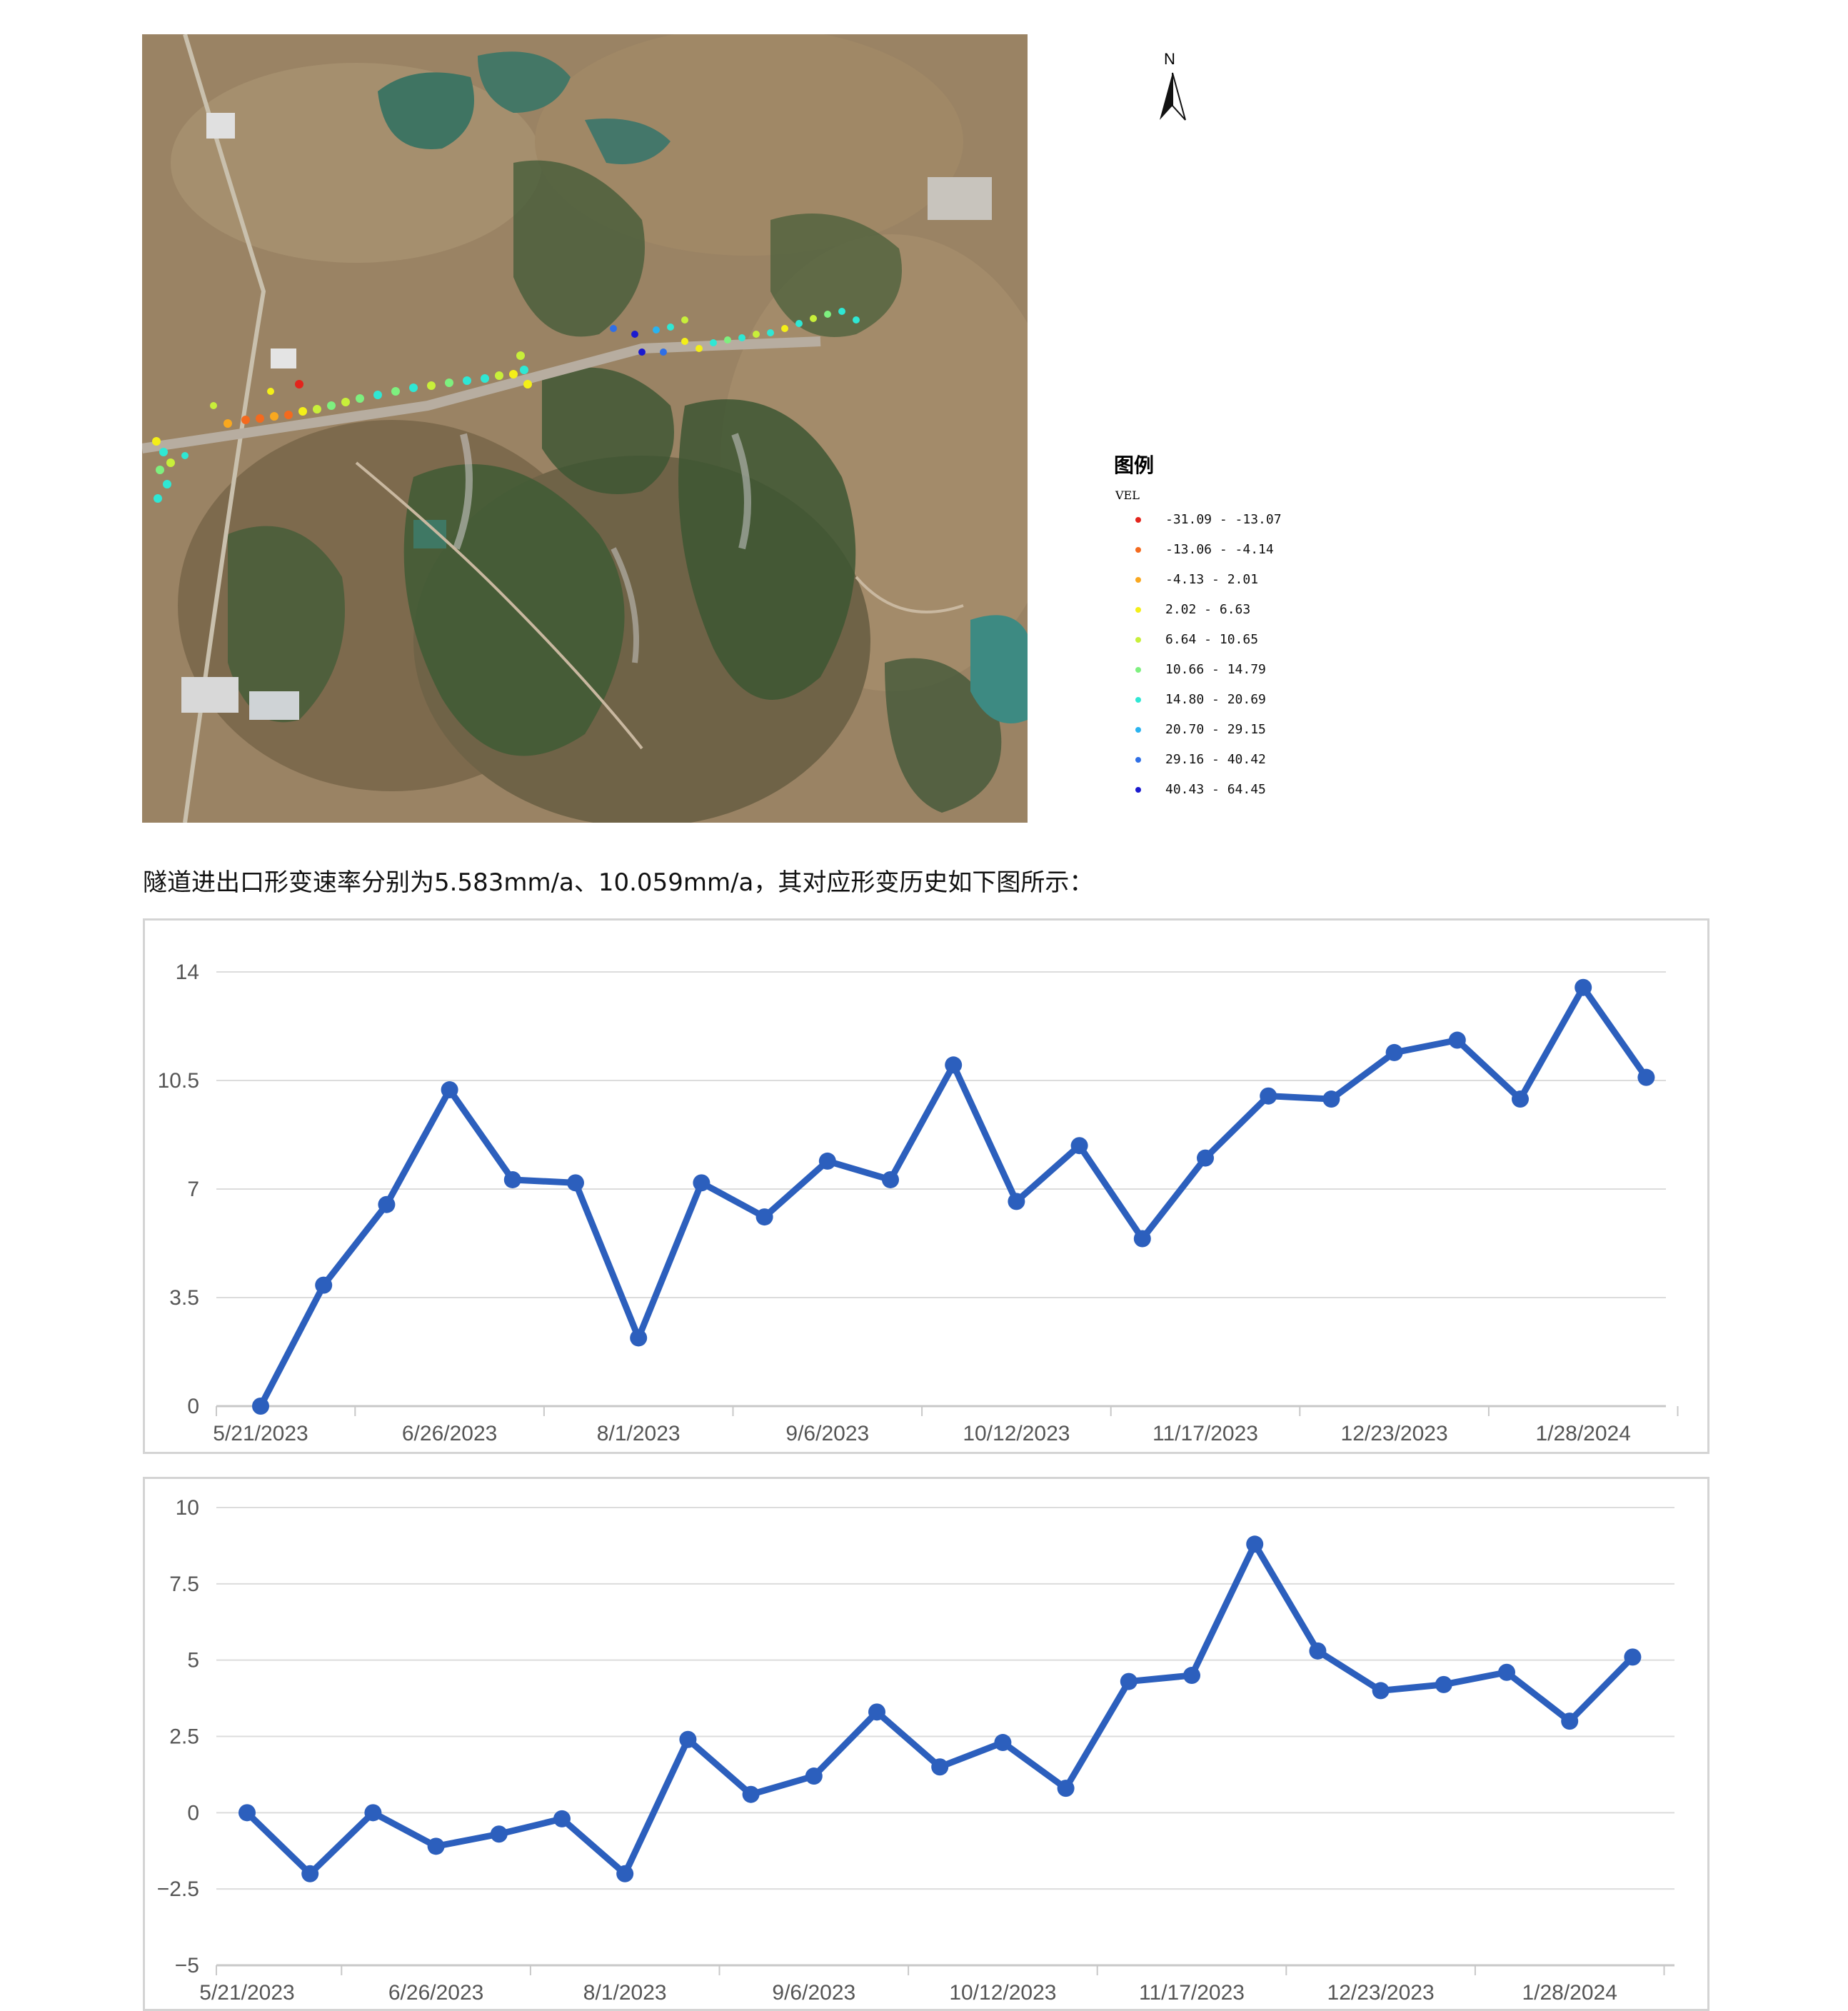 This screenshot has height=2011, width=1848. I want to click on legend-item-label: 20.70 - 29.15, so click(1215, 729).